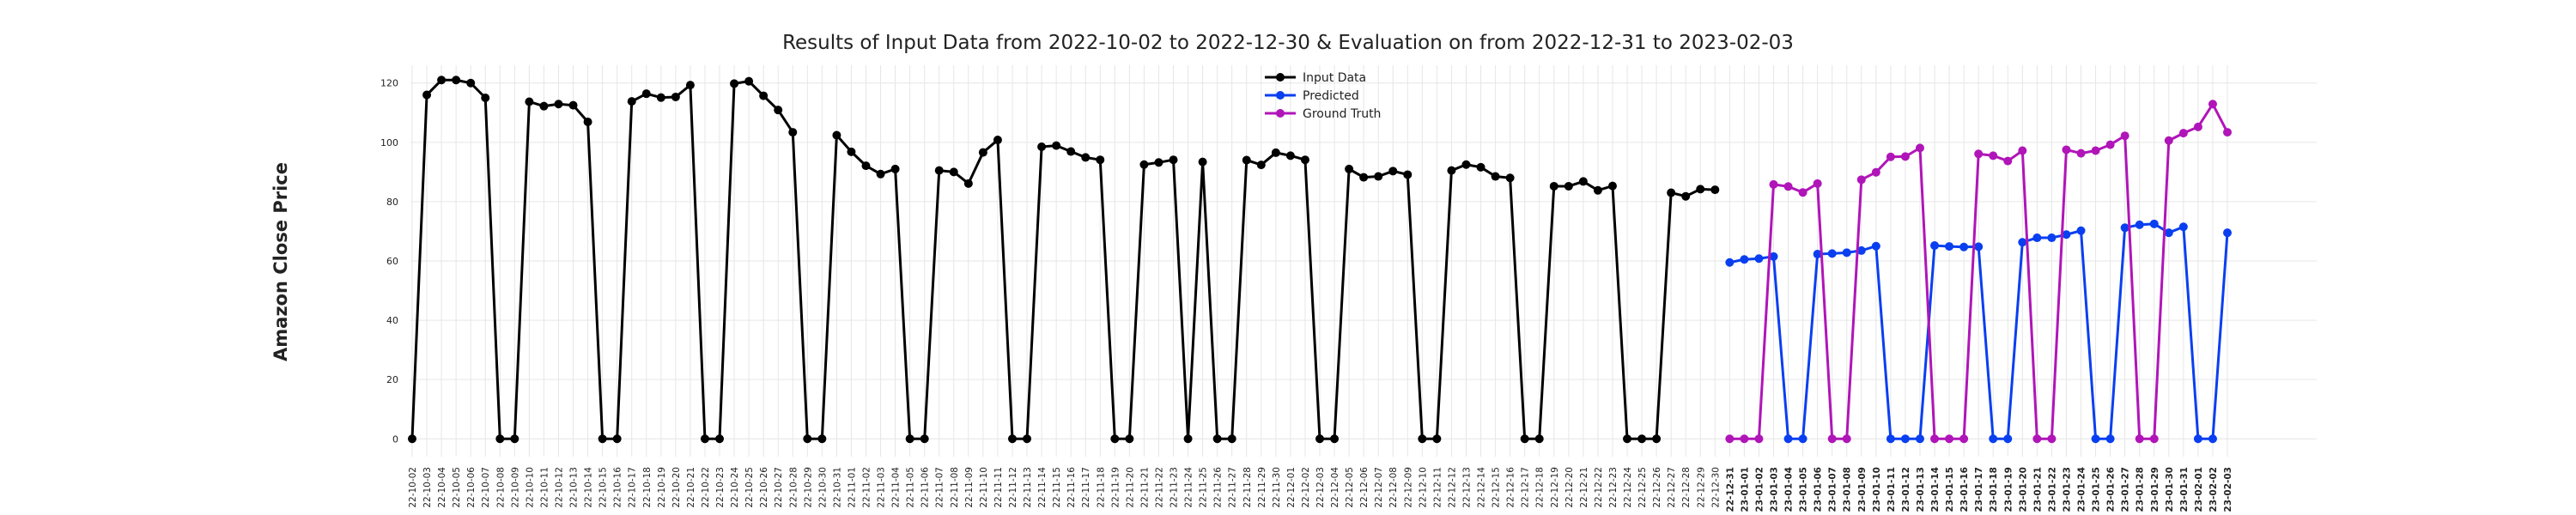 Image resolution: width=2576 pixels, height=515 pixels. Describe the element at coordinates (2214, 489) in the screenshot. I see `x-tick-label: 23-02-02` at that location.